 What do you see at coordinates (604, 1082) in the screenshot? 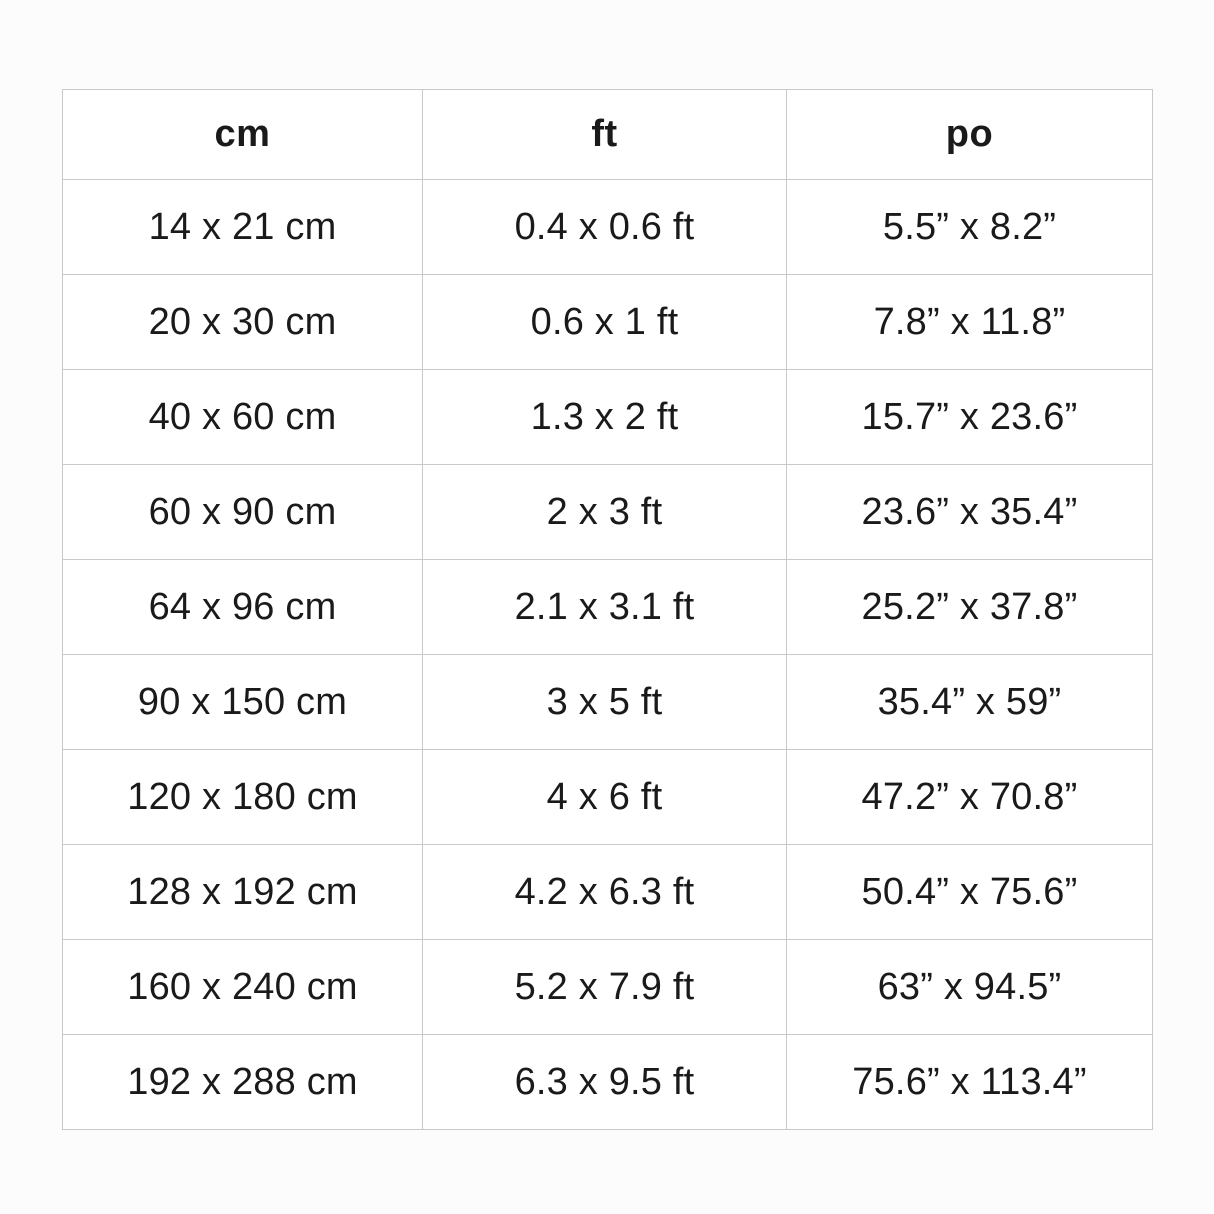
I see `cell-ft: 6.3 x 9.5 ft` at bounding box center [604, 1082].